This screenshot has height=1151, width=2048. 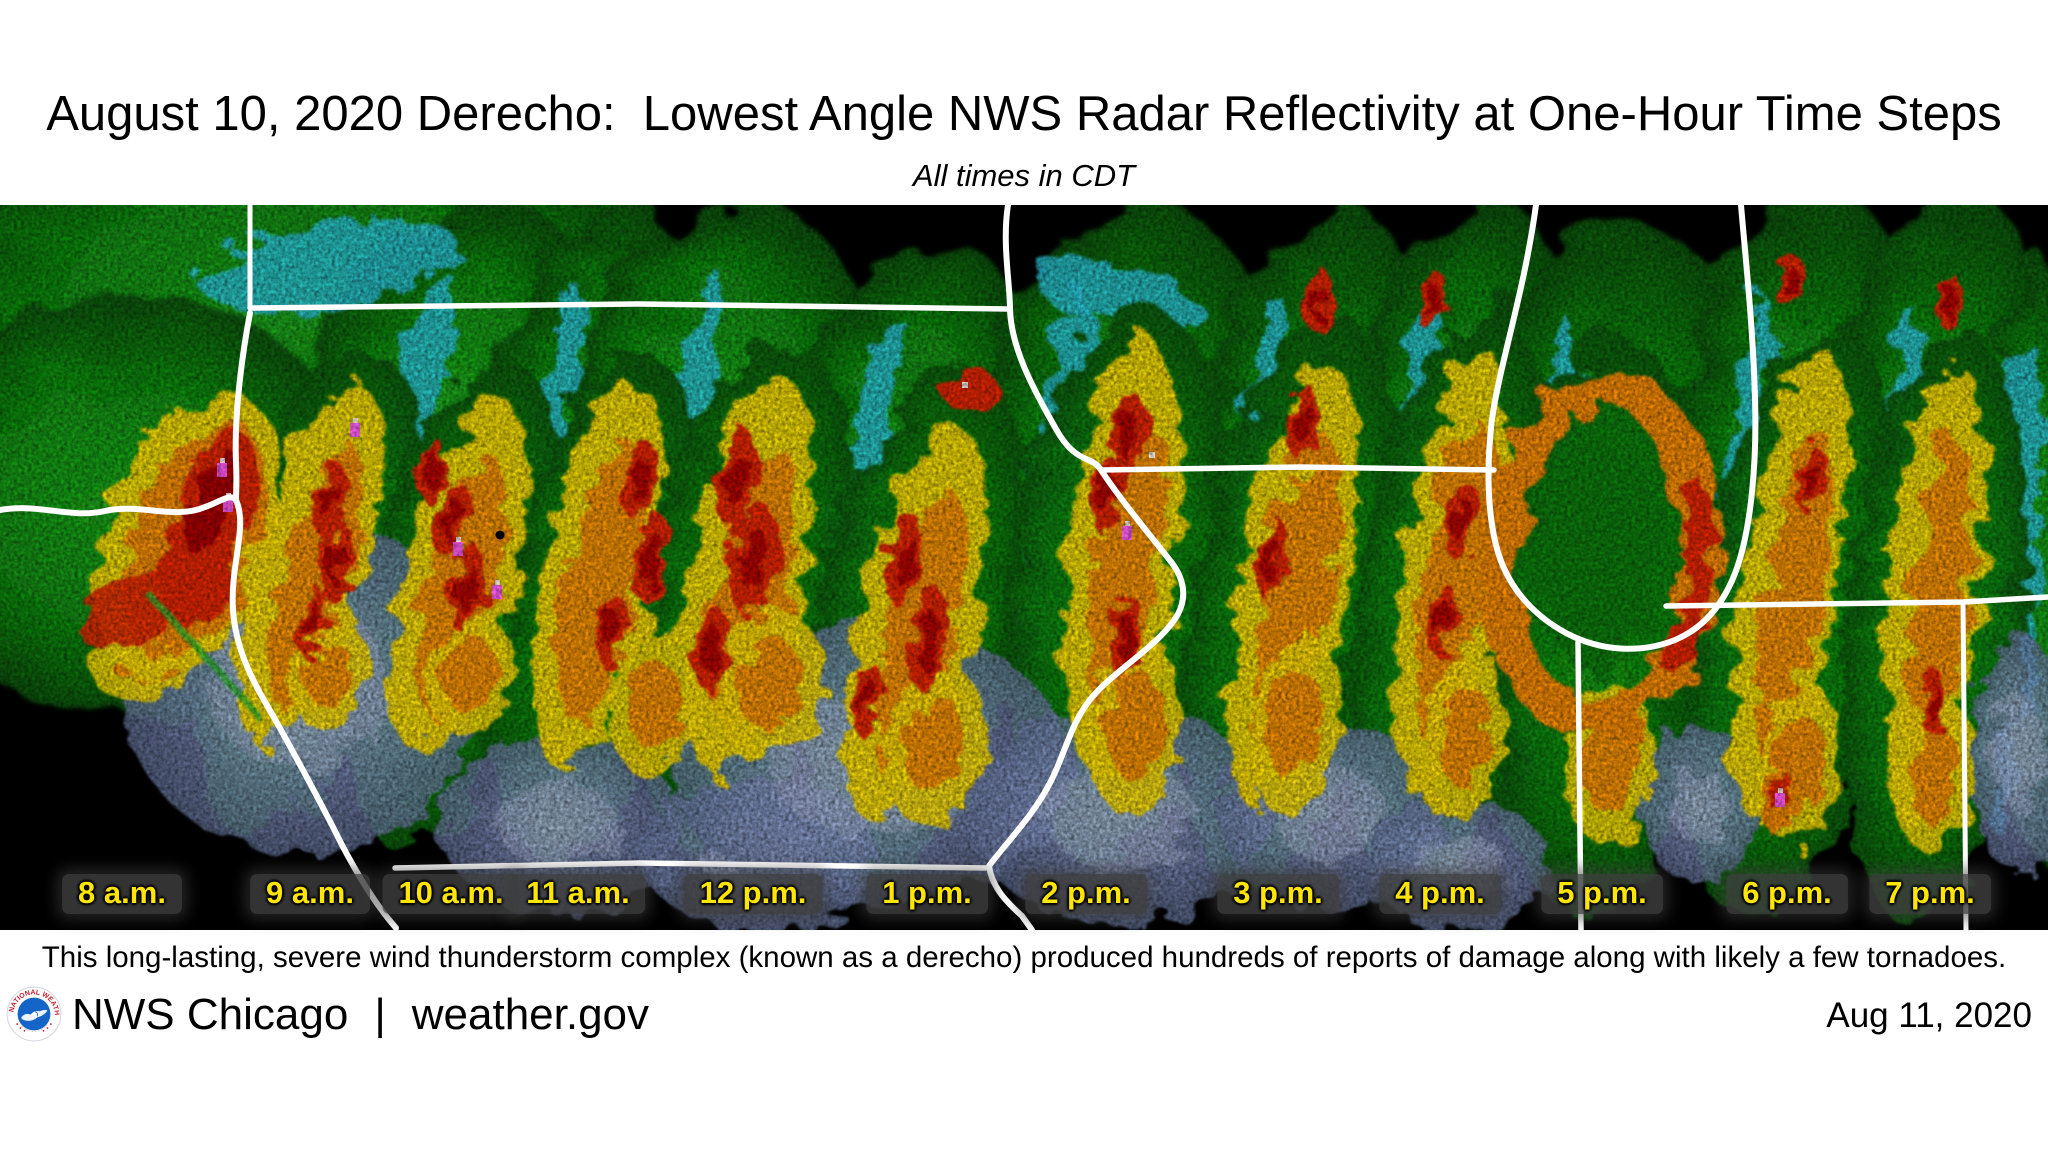 I want to click on time-label-5pm: 5 p.m., so click(x=1602, y=894).